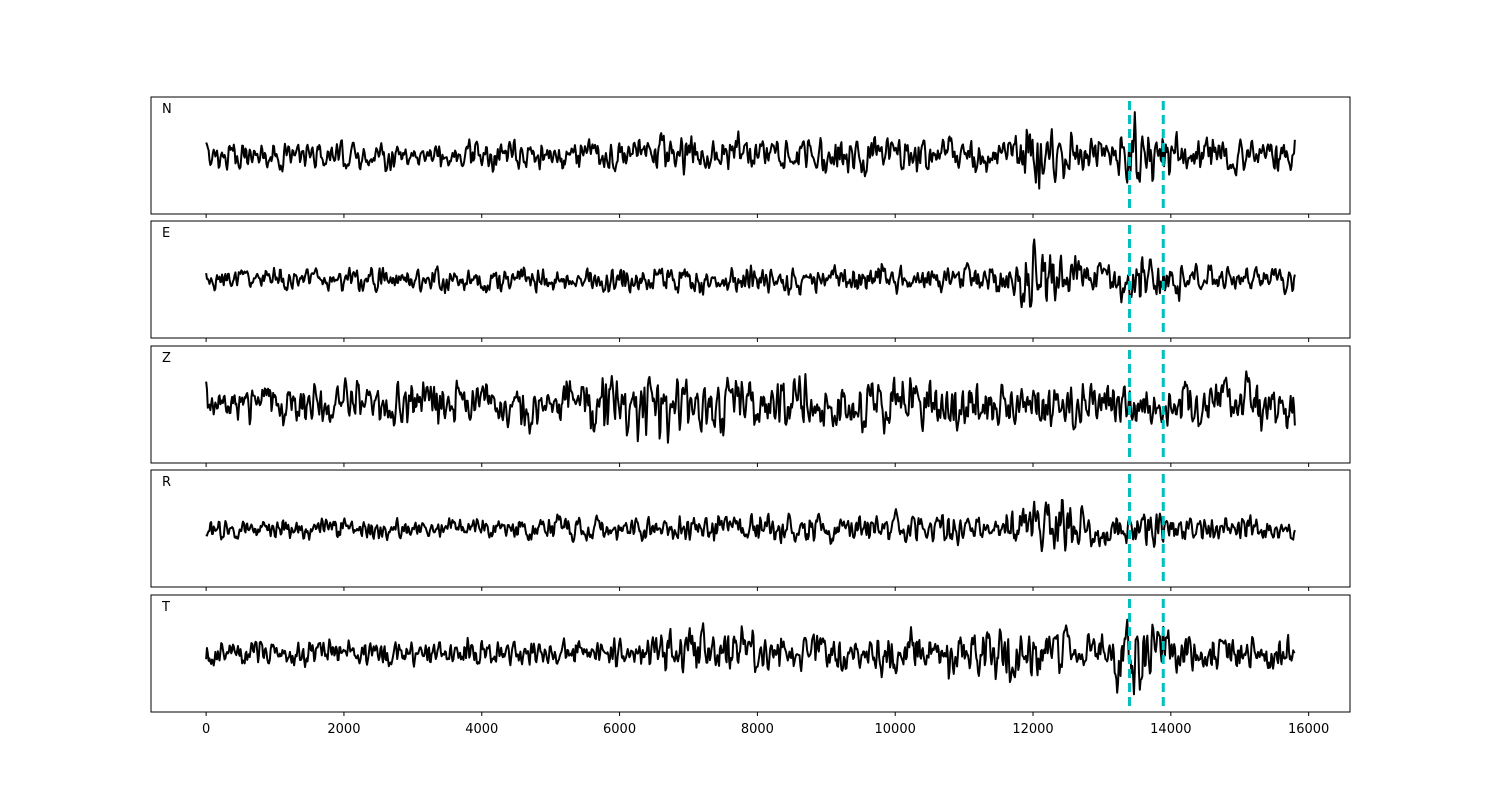 The height and width of the screenshot is (800, 1500). What do you see at coordinates (167, 109) in the screenshot?
I see `panel-label-n: N` at bounding box center [167, 109].